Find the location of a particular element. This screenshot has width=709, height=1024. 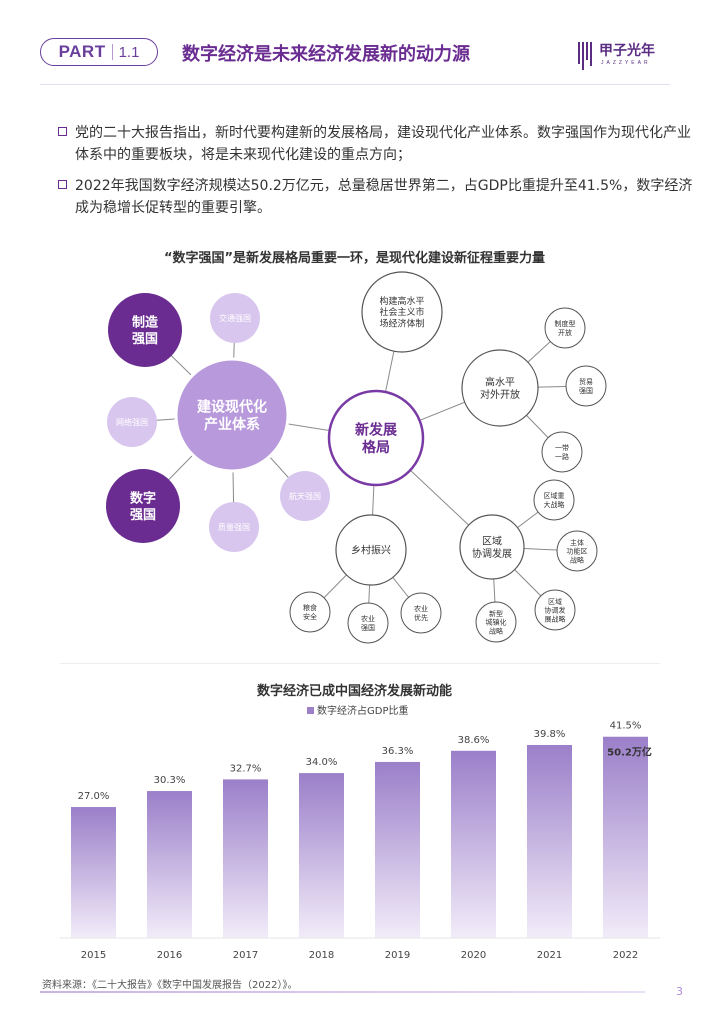

page-title: 数字经济是未来经济发展新的动力源 is located at coordinates (326, 54).